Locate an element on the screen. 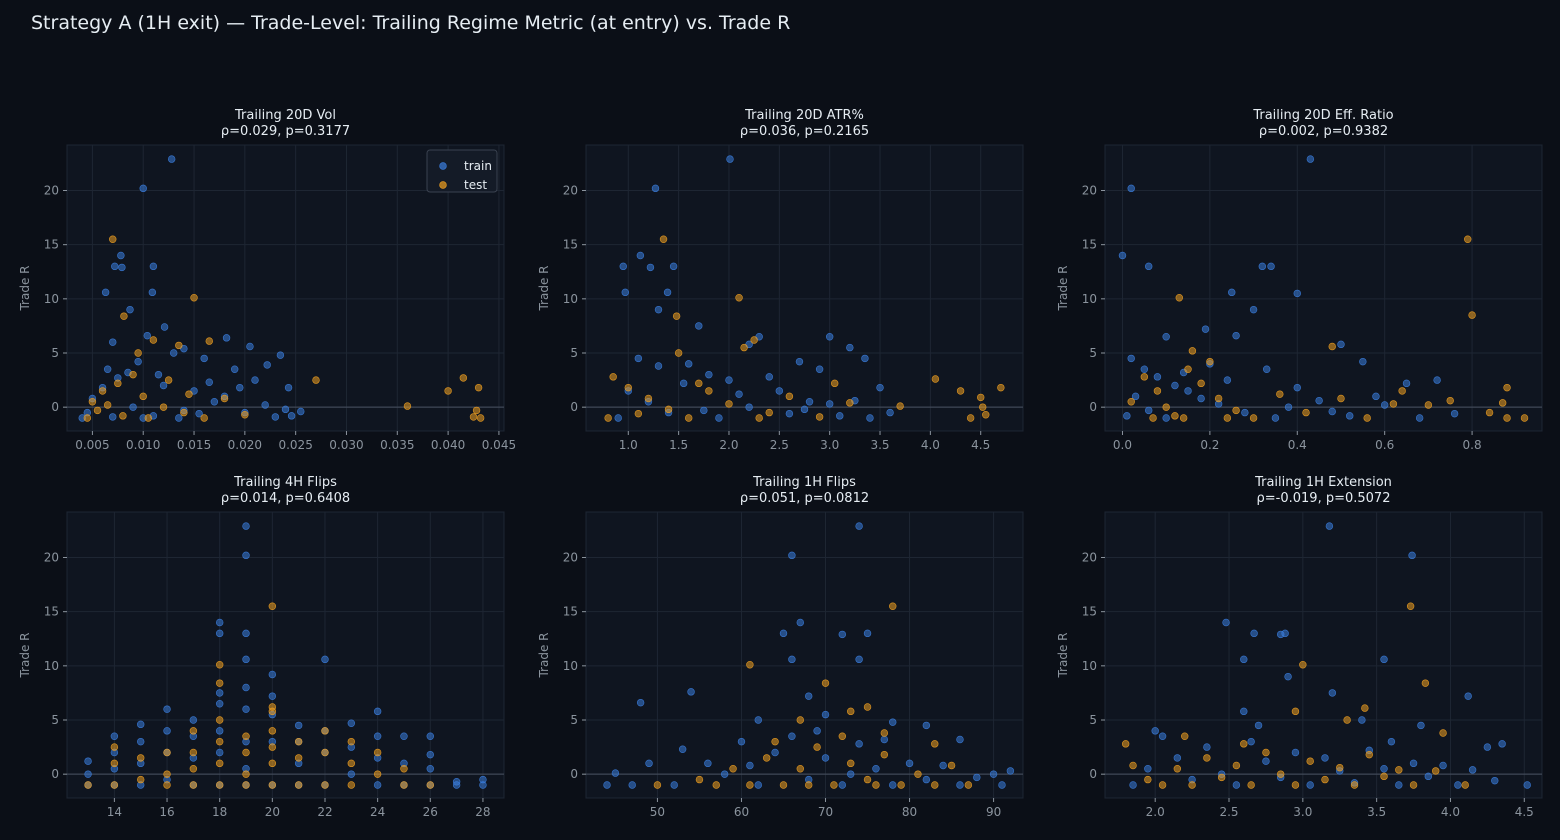 This screenshot has width=1560, height=840. x-tick-label: 4.0 is located at coordinates (930, 445).